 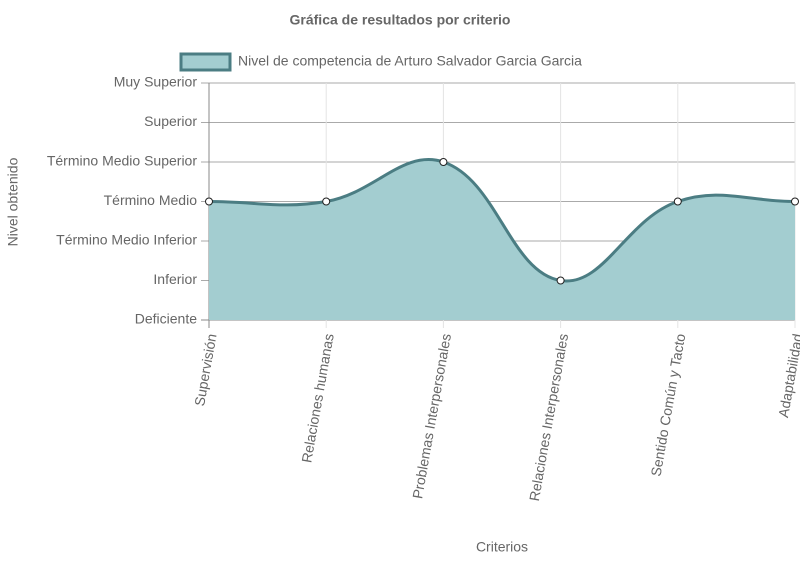 I want to click on y-tick-label: Término Medio, so click(x=151, y=200).